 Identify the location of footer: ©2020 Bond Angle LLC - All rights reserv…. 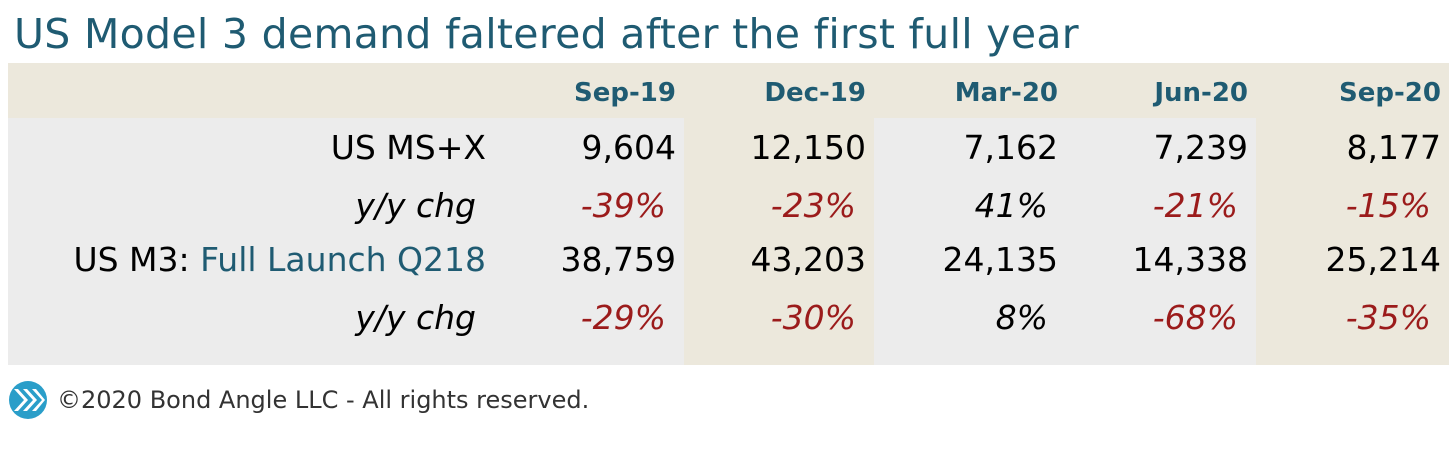
(298, 400).